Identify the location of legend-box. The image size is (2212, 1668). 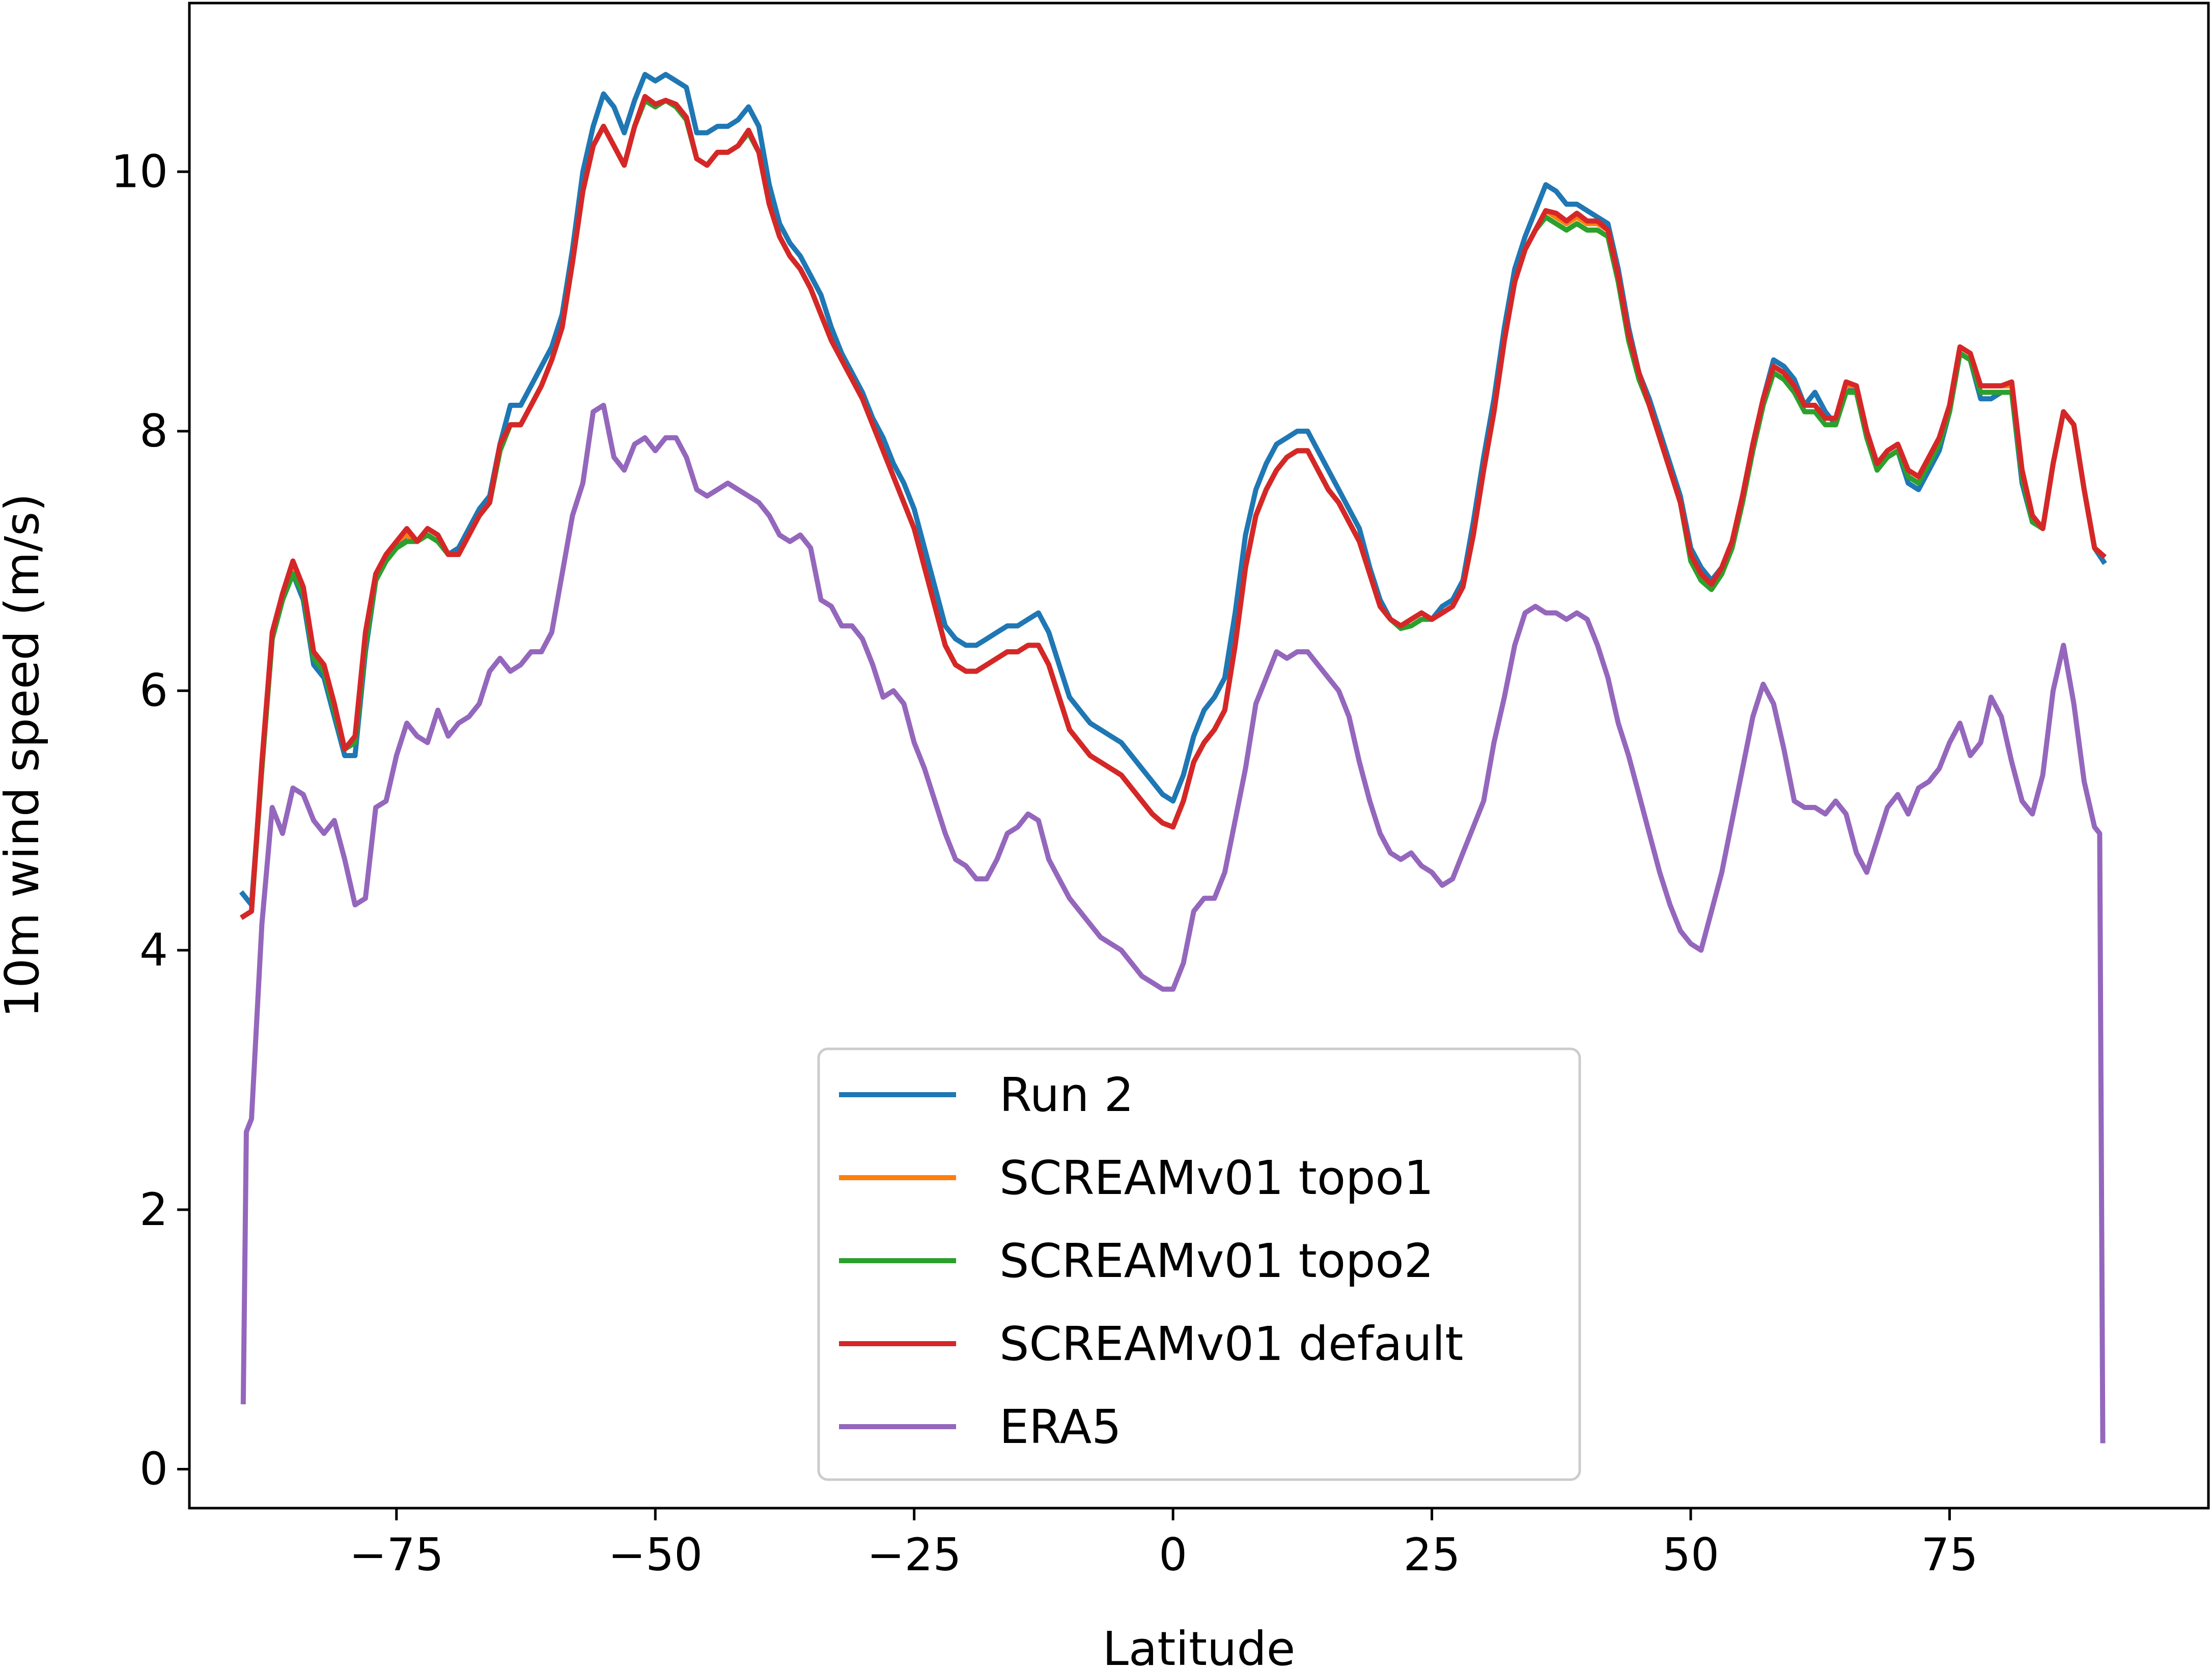
(1199, 1264).